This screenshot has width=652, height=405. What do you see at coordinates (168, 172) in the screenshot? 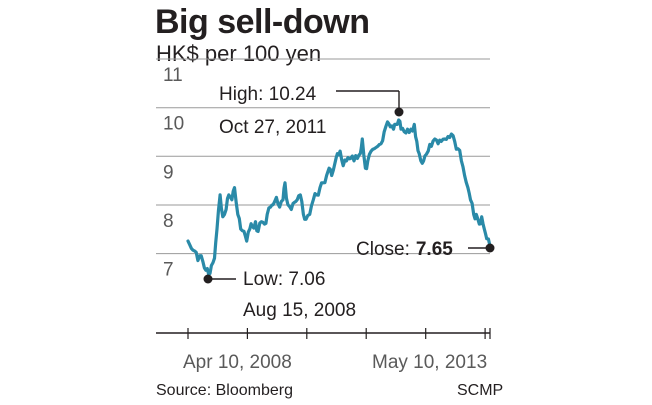
I see `y-tick-label-9: 9` at bounding box center [168, 172].